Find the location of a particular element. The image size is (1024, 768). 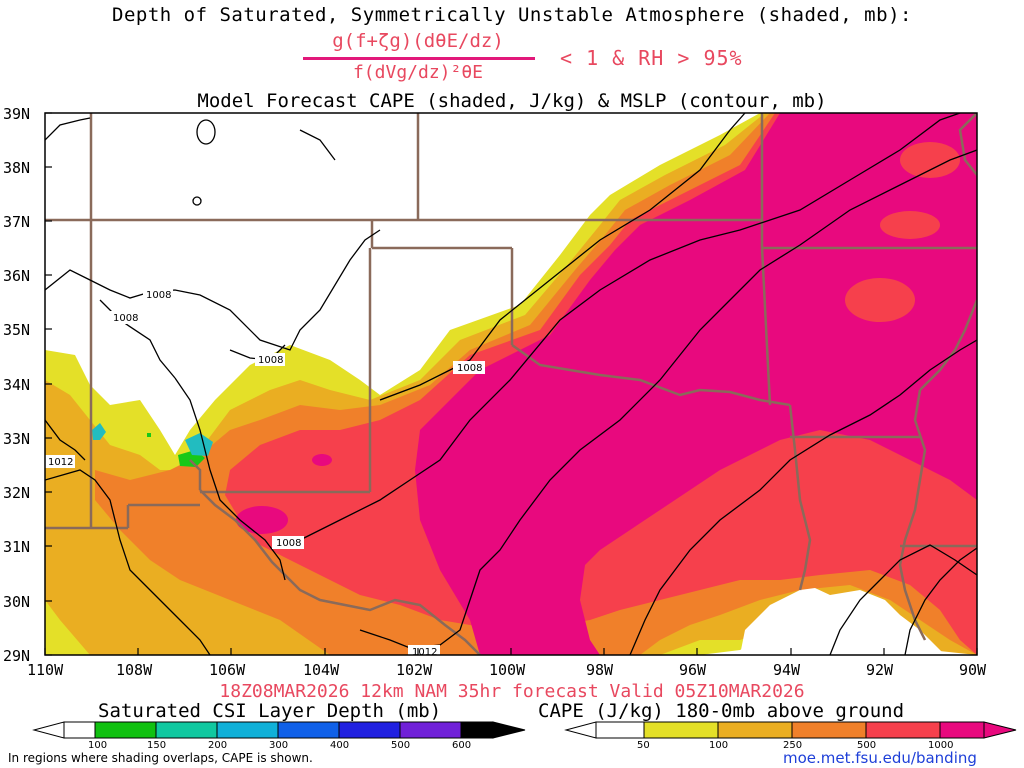

lat-label: 34N is located at coordinates (16, 385).